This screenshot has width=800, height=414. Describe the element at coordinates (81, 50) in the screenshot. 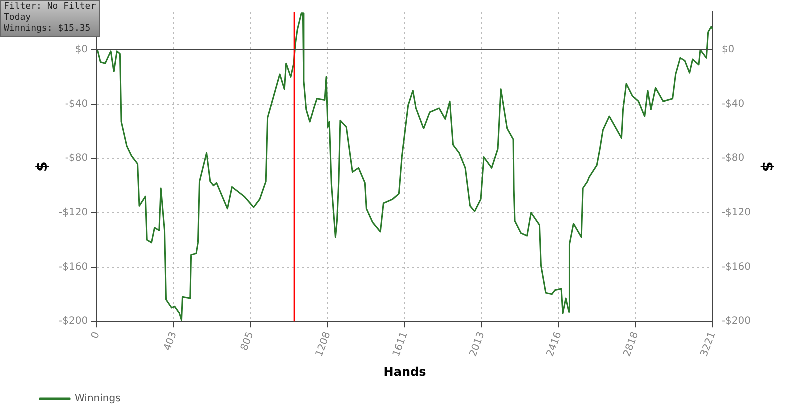

I see `y-tick-label: $0` at that location.